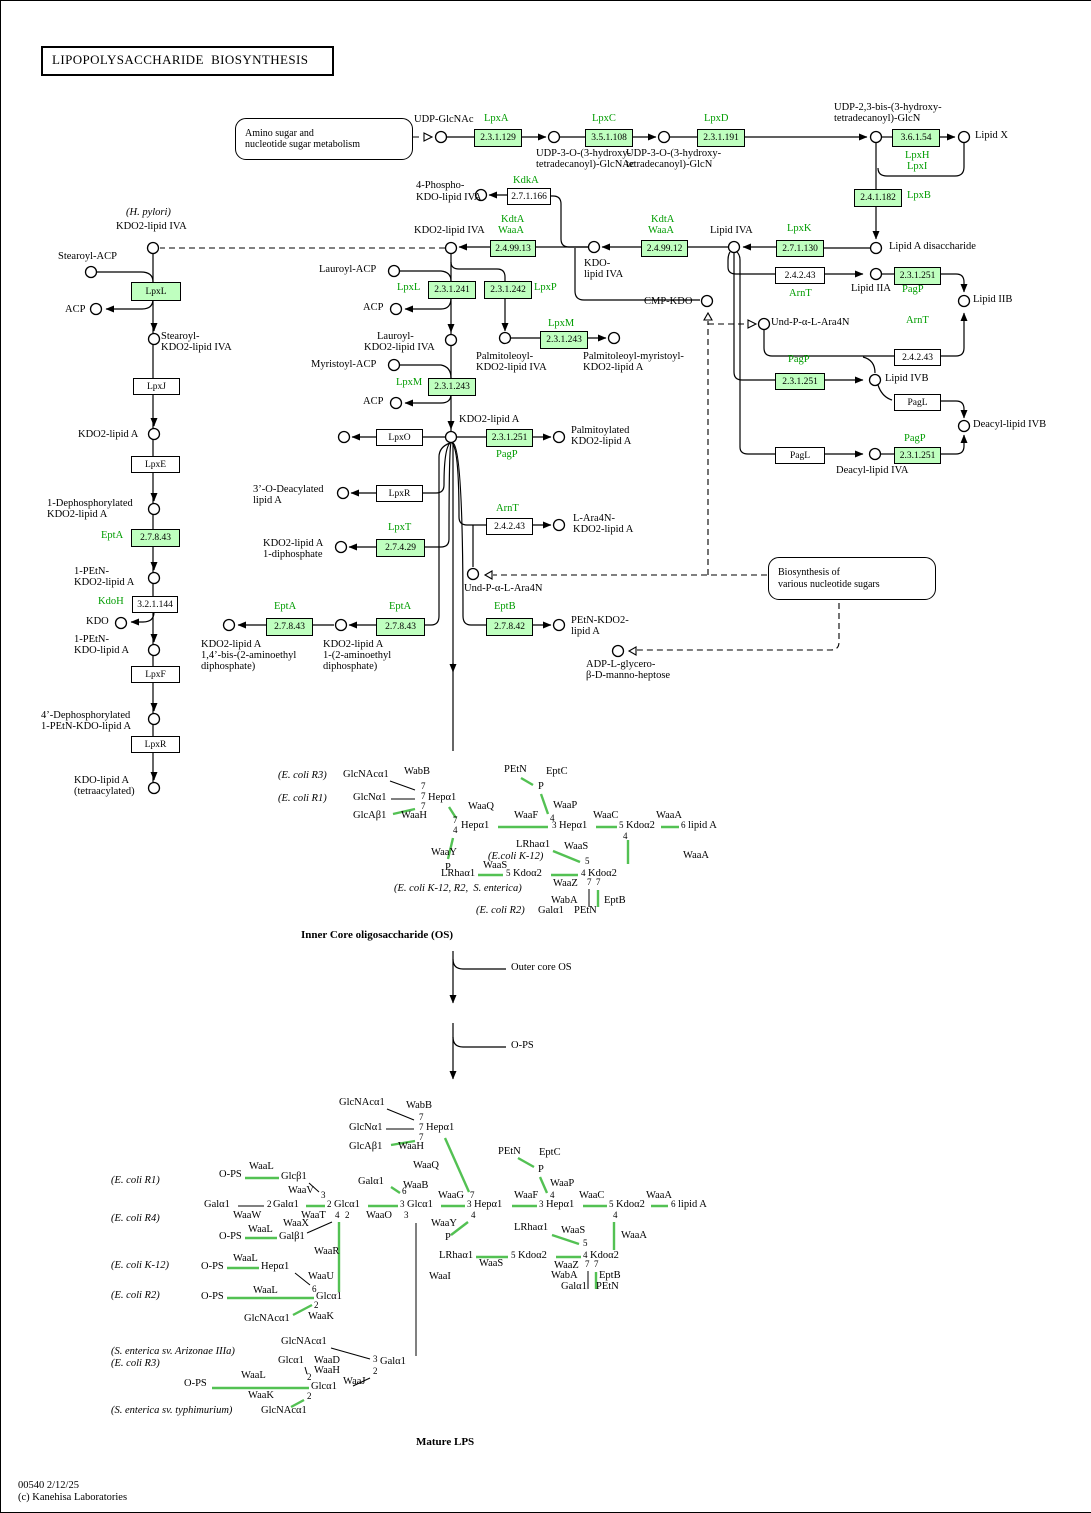  Describe the element at coordinates (916, 138) in the screenshot. I see `enzyme-box-3.6.1.54: 3.6.1.54` at that location.